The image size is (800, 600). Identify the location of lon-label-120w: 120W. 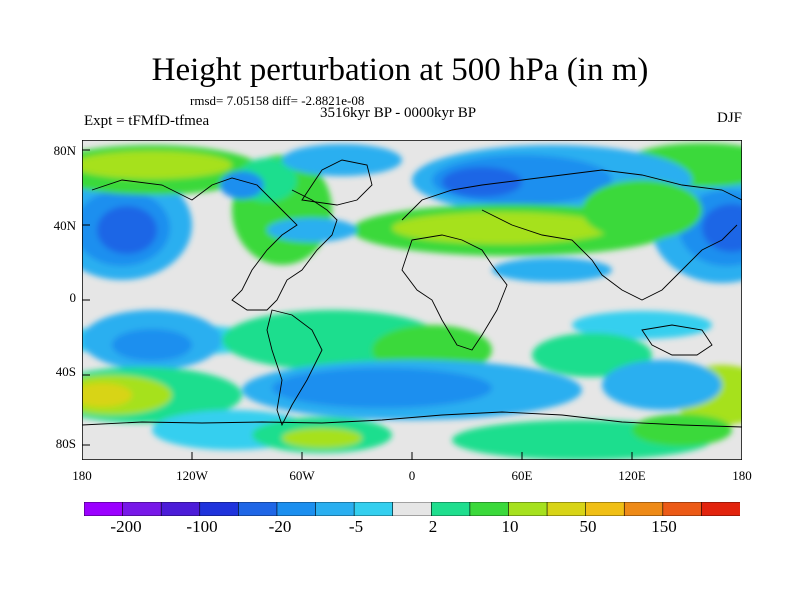
(192, 475).